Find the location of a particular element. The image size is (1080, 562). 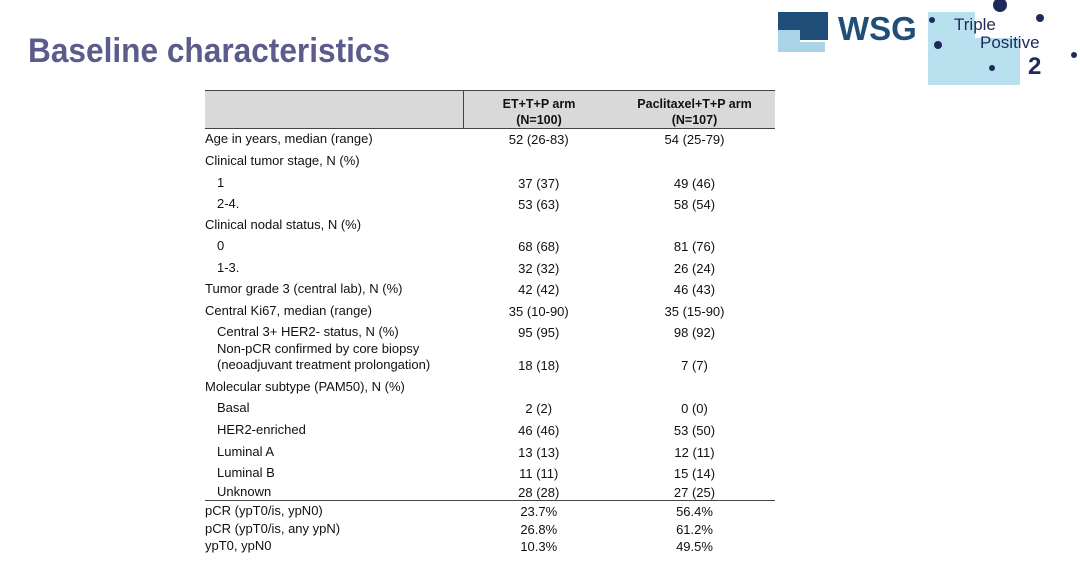

cell: 49.5% is located at coordinates (694, 546).